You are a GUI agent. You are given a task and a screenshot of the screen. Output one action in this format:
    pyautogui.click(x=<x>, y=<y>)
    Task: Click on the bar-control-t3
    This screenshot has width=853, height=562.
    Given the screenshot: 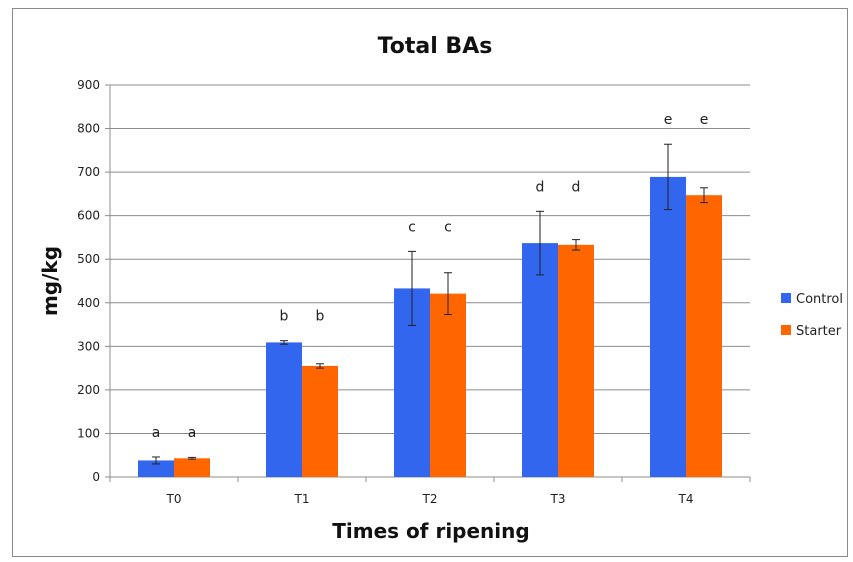 What is the action you would take?
    pyautogui.click(x=540, y=360)
    